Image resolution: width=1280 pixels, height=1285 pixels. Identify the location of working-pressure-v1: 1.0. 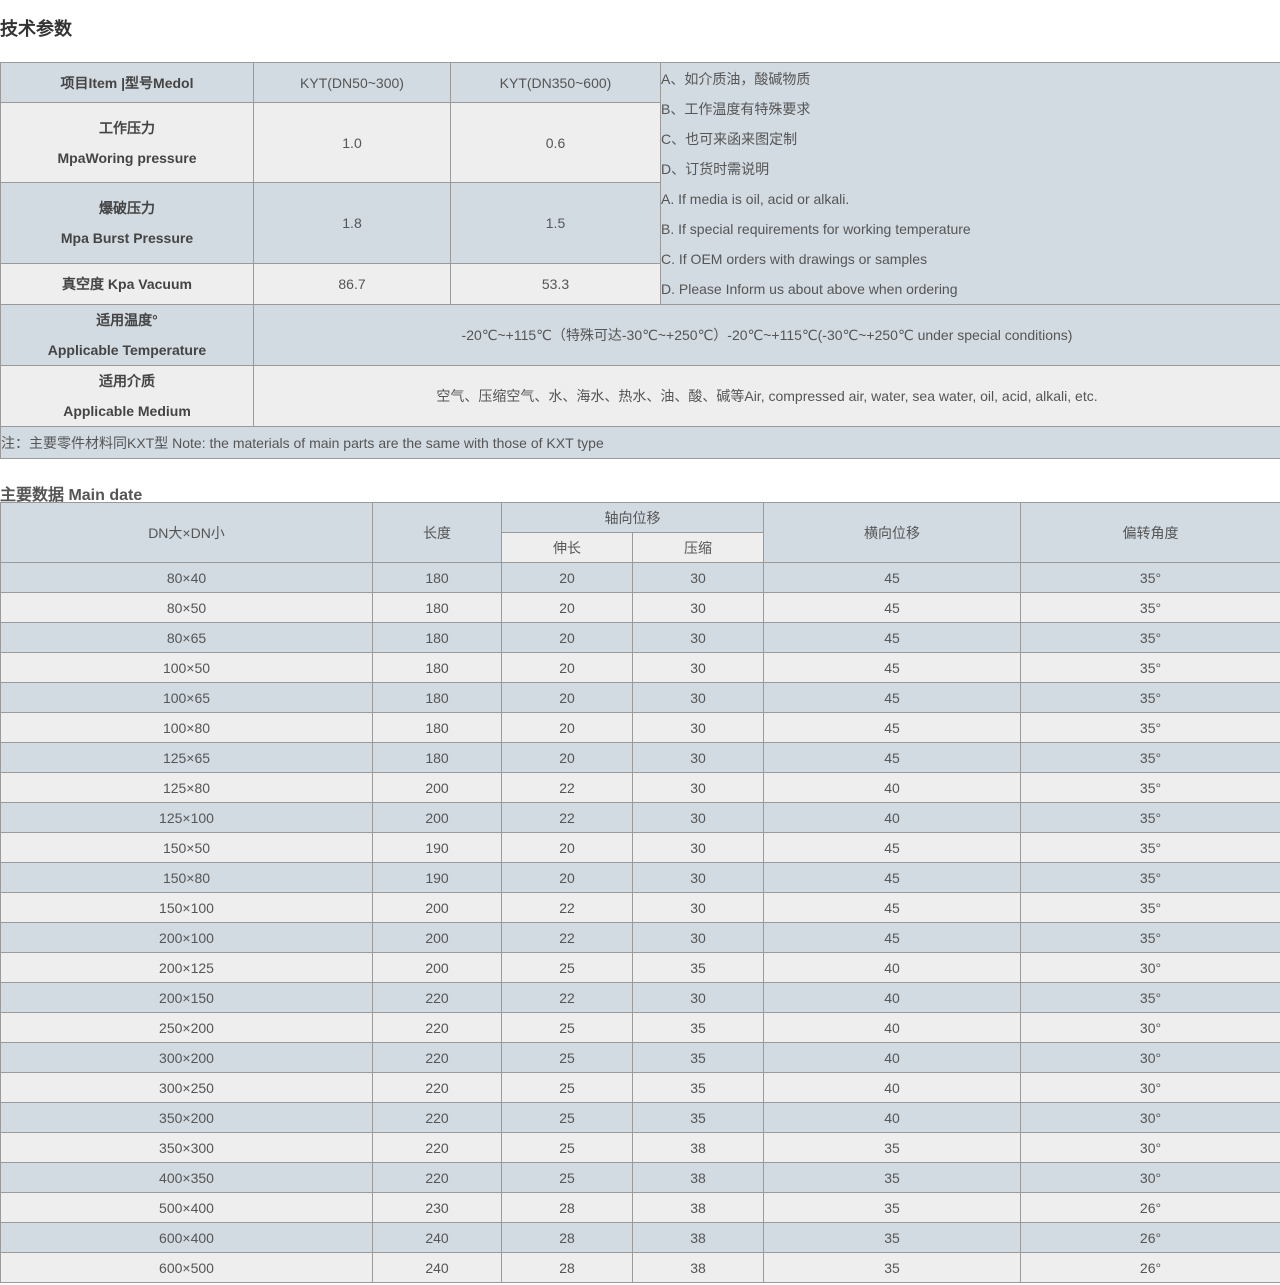
(352, 143).